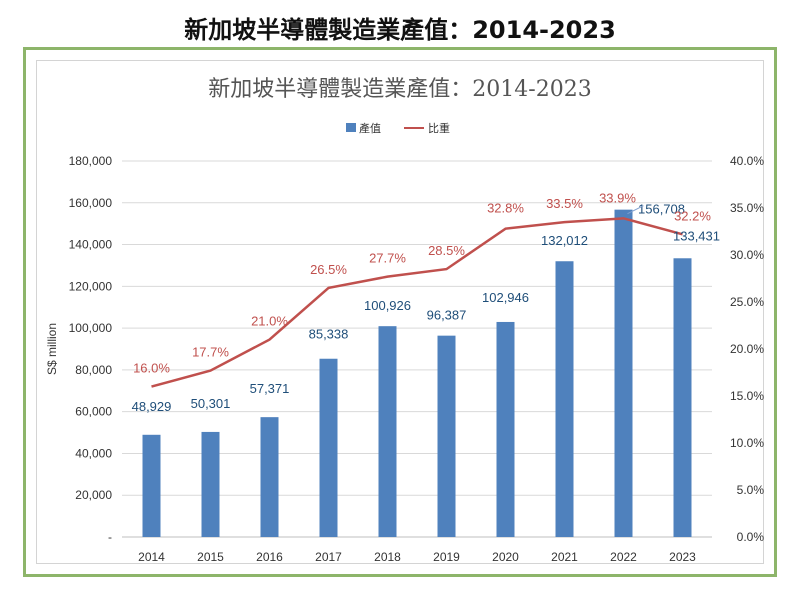 The image size is (800, 598). Describe the element at coordinates (91, 328) in the screenshot. I see `y-tick-label: 100,000` at that location.